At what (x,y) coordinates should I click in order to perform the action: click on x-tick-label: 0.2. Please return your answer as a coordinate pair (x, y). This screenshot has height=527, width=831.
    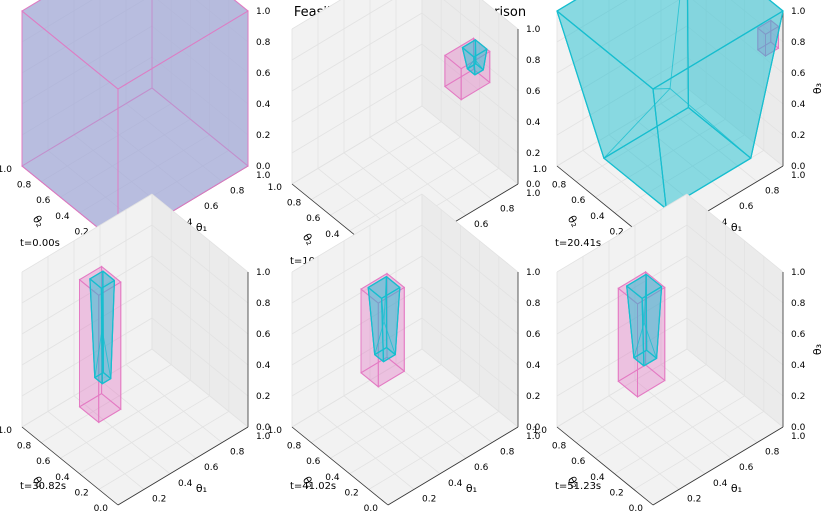
    Looking at the image, I should click on (159, 499).